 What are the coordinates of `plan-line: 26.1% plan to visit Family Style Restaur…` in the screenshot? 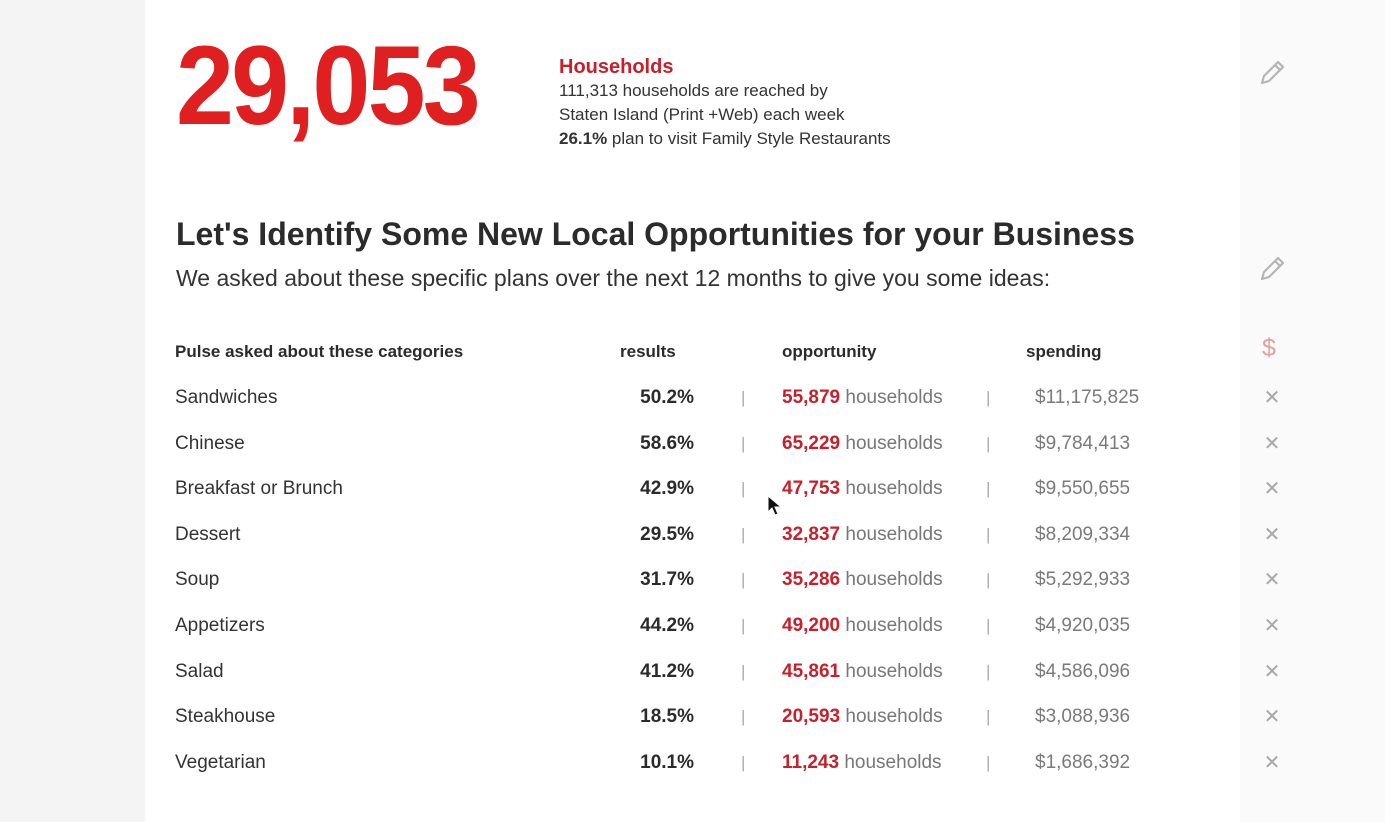 It's located at (725, 139).